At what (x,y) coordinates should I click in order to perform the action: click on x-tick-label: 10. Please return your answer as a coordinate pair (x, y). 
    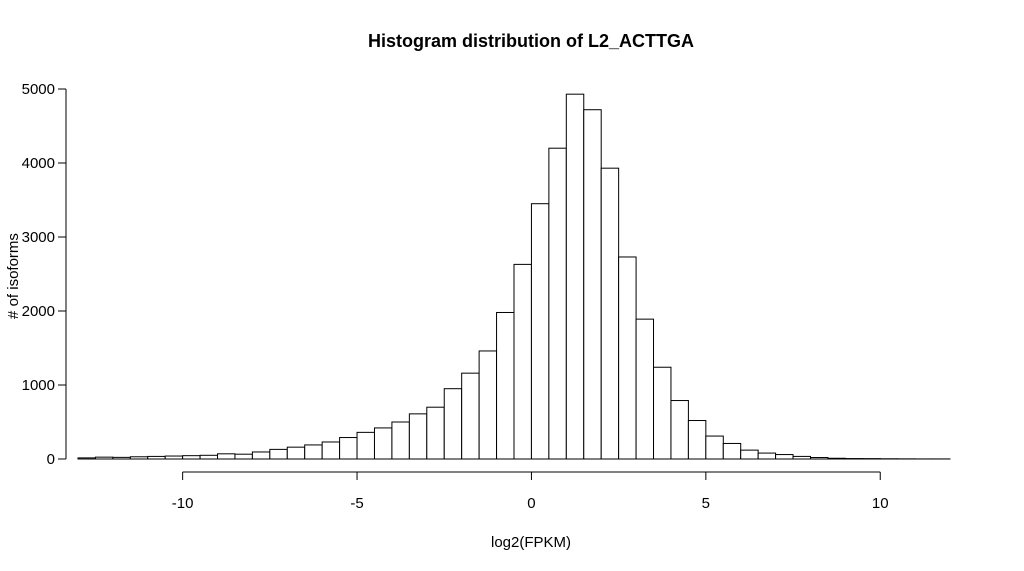
    Looking at the image, I should click on (880, 503).